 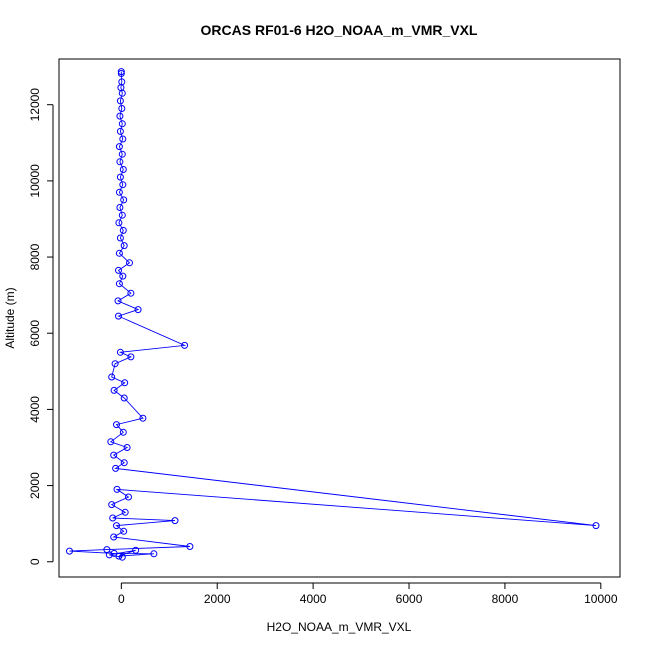 I want to click on y-tick-label: 12000, so click(x=35, y=105).